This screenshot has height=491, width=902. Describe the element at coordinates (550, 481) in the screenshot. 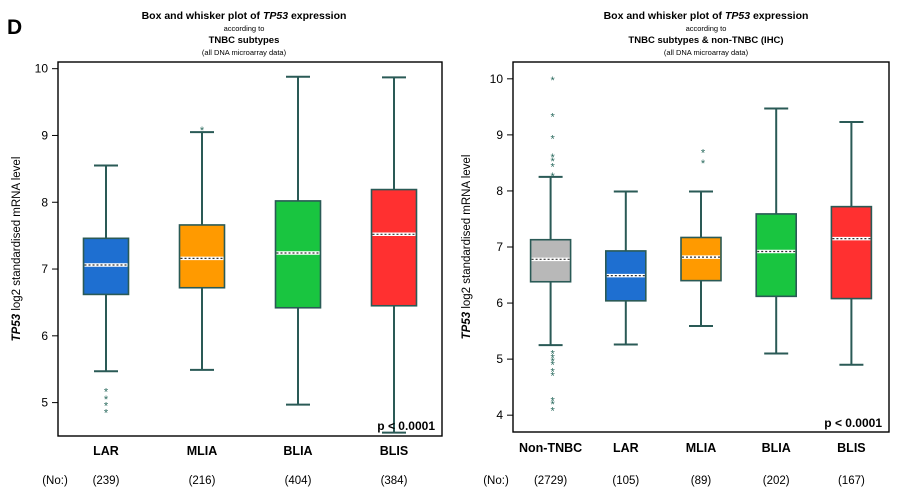

I see `group-count: (2729)` at that location.